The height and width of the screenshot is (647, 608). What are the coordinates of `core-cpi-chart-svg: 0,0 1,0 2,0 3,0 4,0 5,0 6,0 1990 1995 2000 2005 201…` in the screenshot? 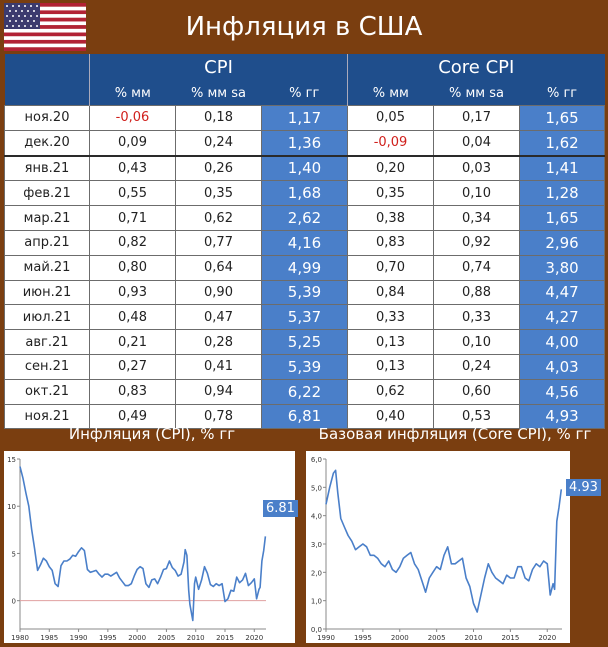 It's located at (437, 549).